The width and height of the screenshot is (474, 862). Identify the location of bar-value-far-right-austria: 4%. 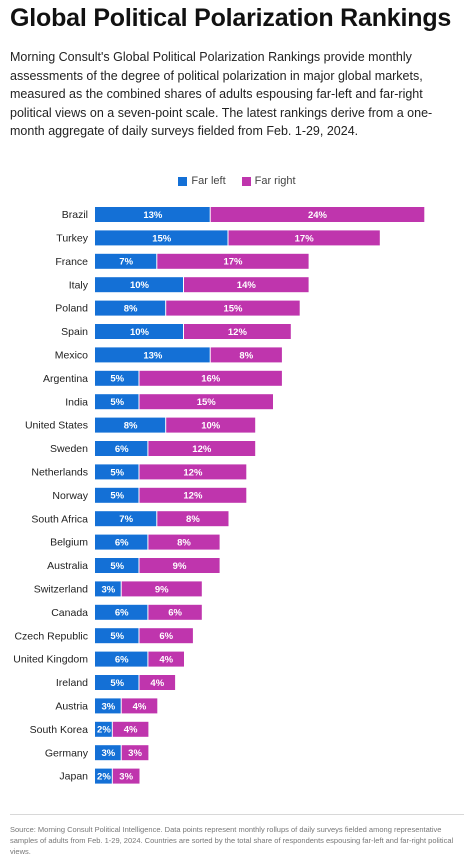
(140, 706).